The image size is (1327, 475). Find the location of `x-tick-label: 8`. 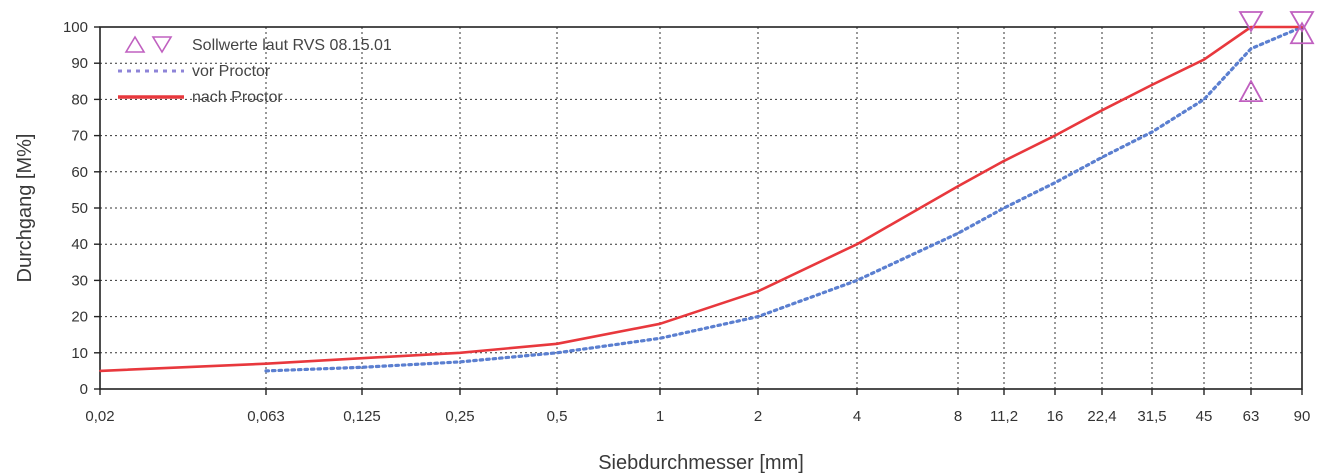

x-tick-label: 8 is located at coordinates (958, 416).